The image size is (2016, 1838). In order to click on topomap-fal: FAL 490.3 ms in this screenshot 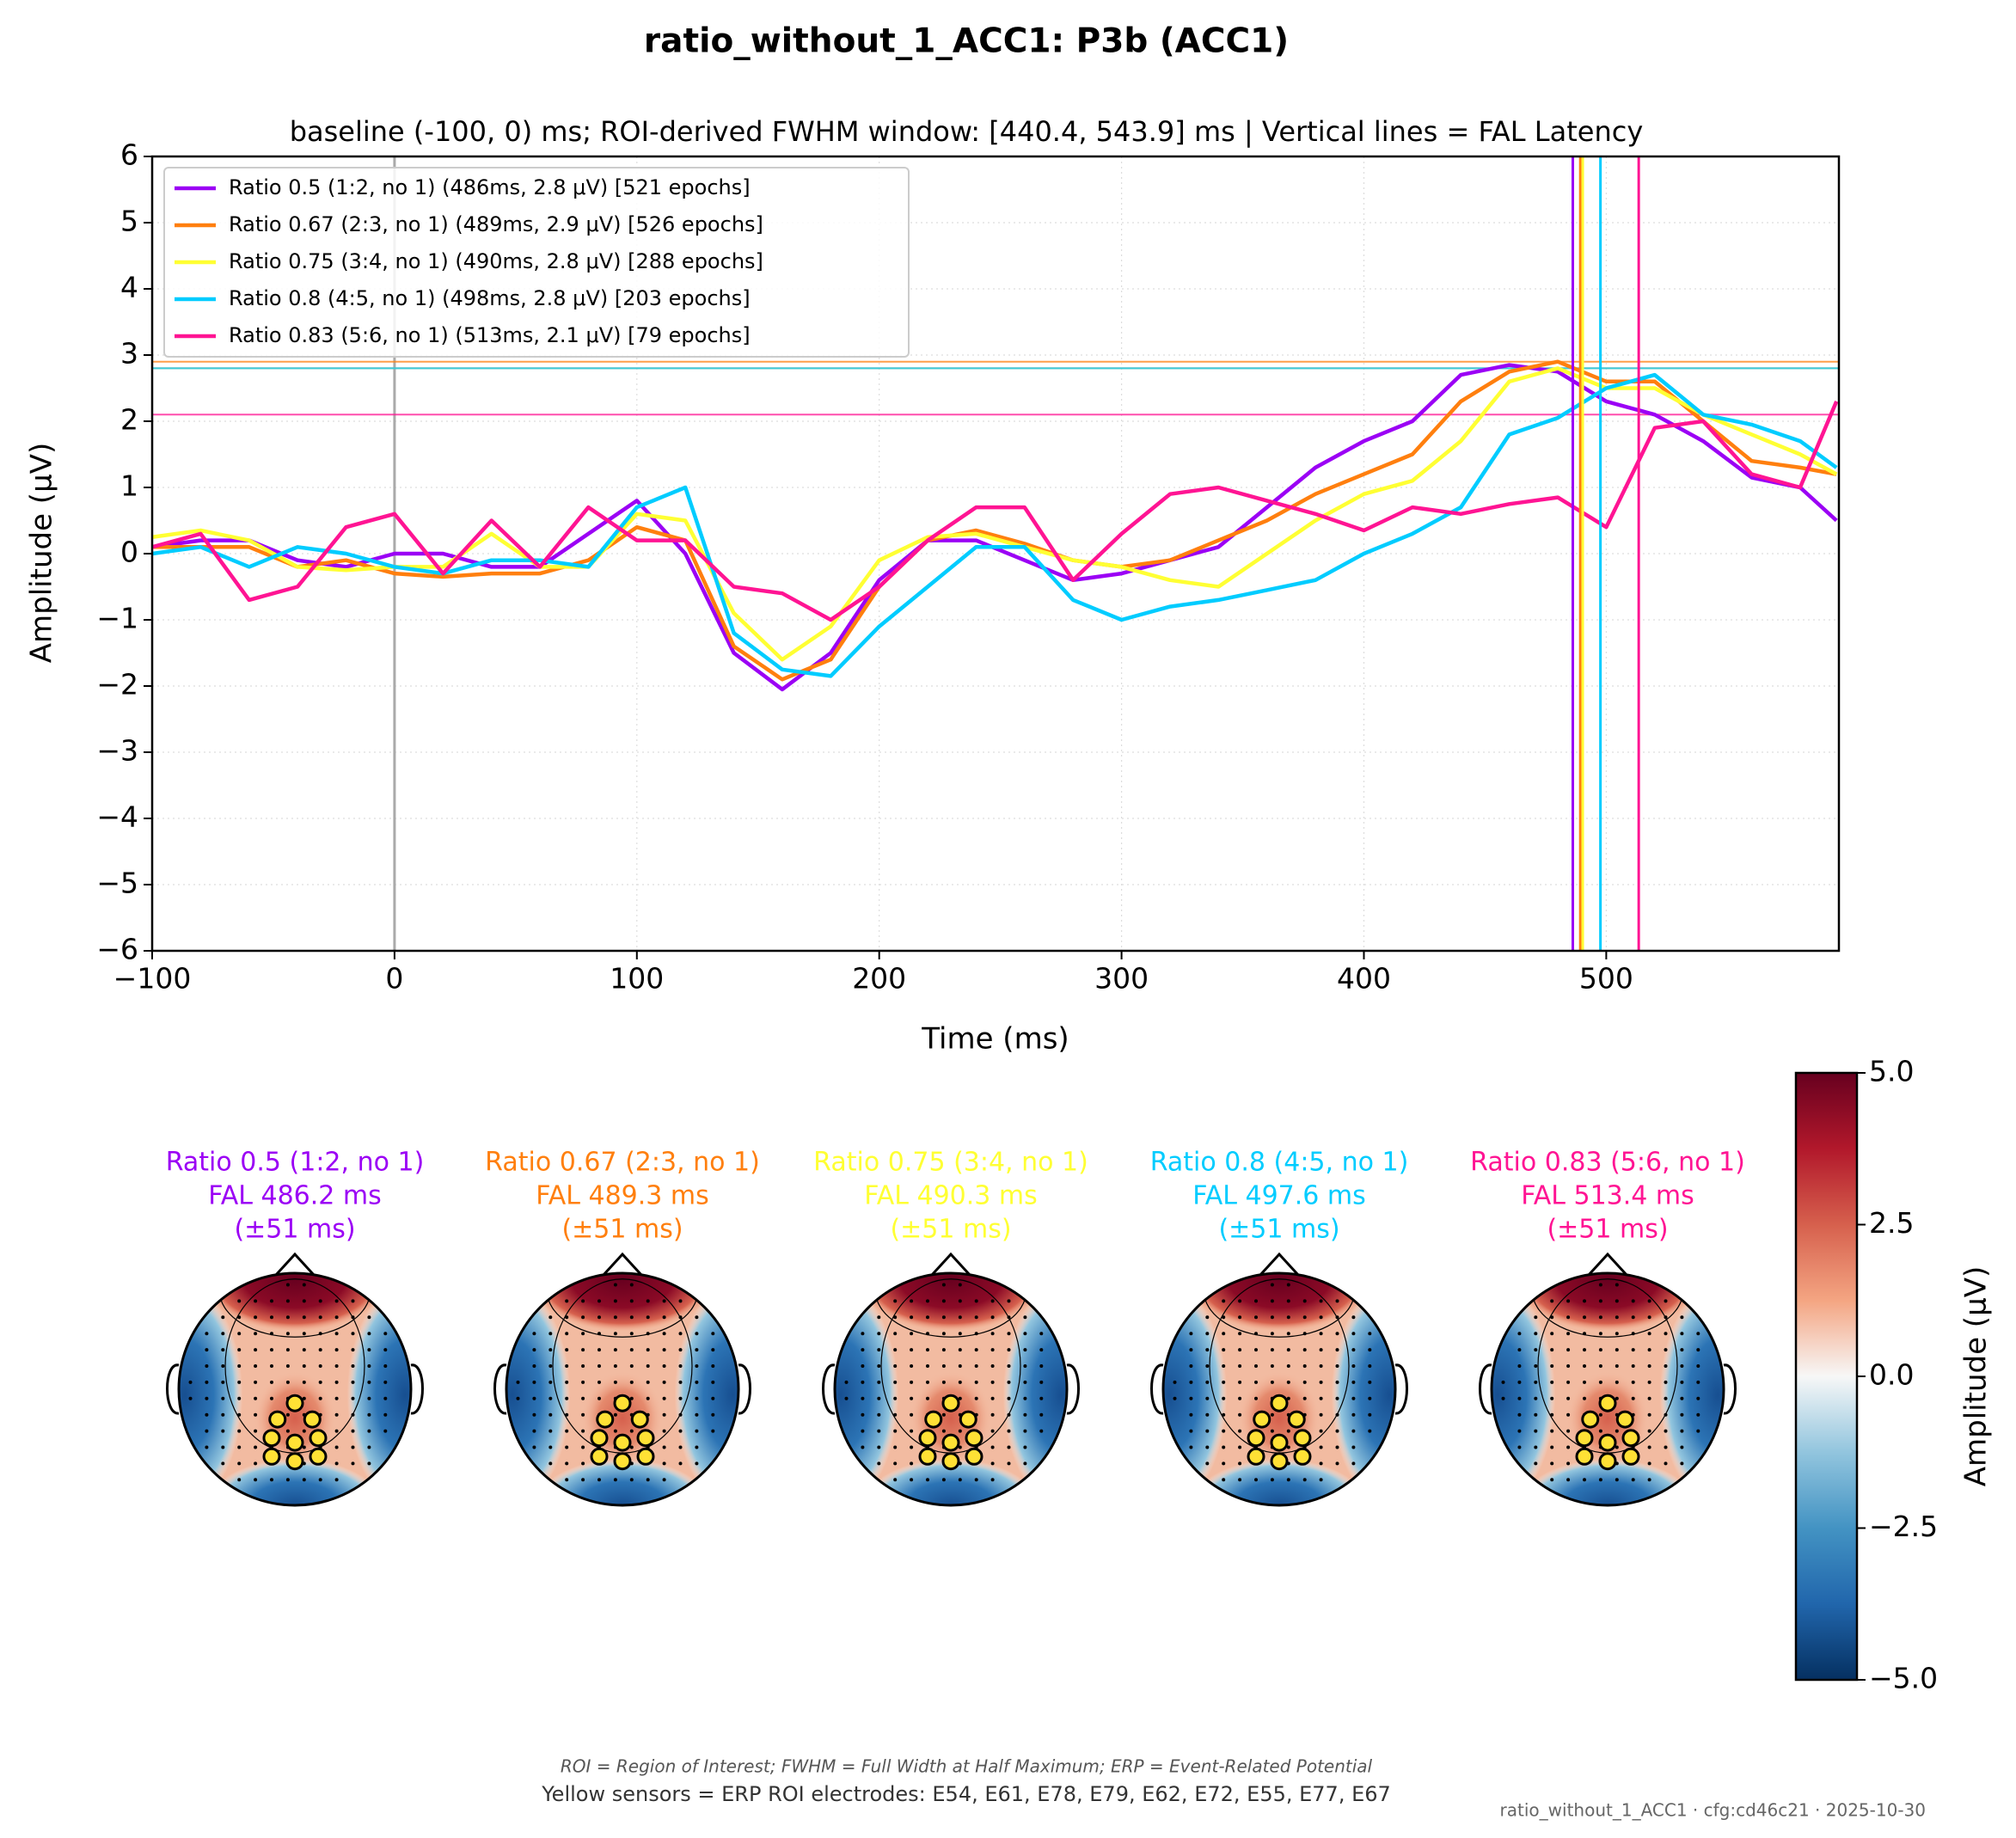, I will do `click(951, 1196)`.